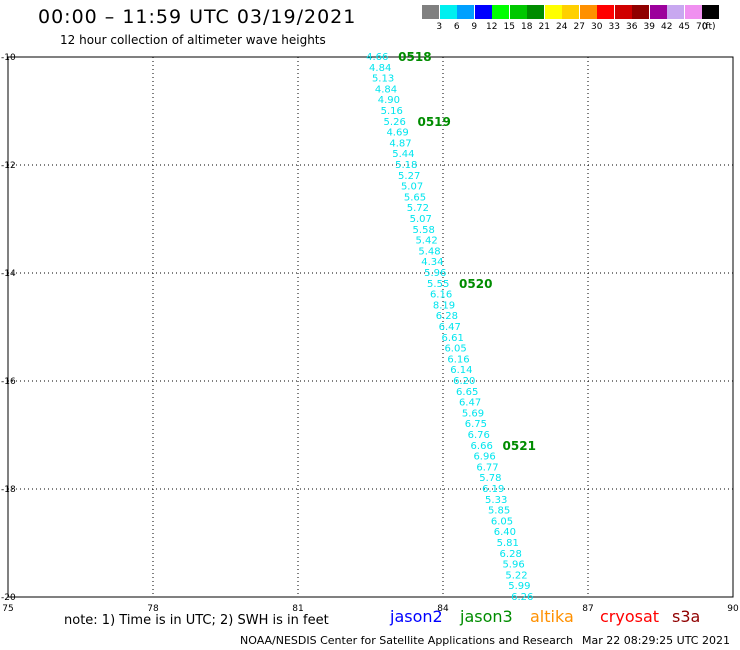 This screenshot has height=650, width=740. What do you see at coordinates (496, 500) in the screenshot?
I see `wave-height-point: 5.33` at bounding box center [496, 500].